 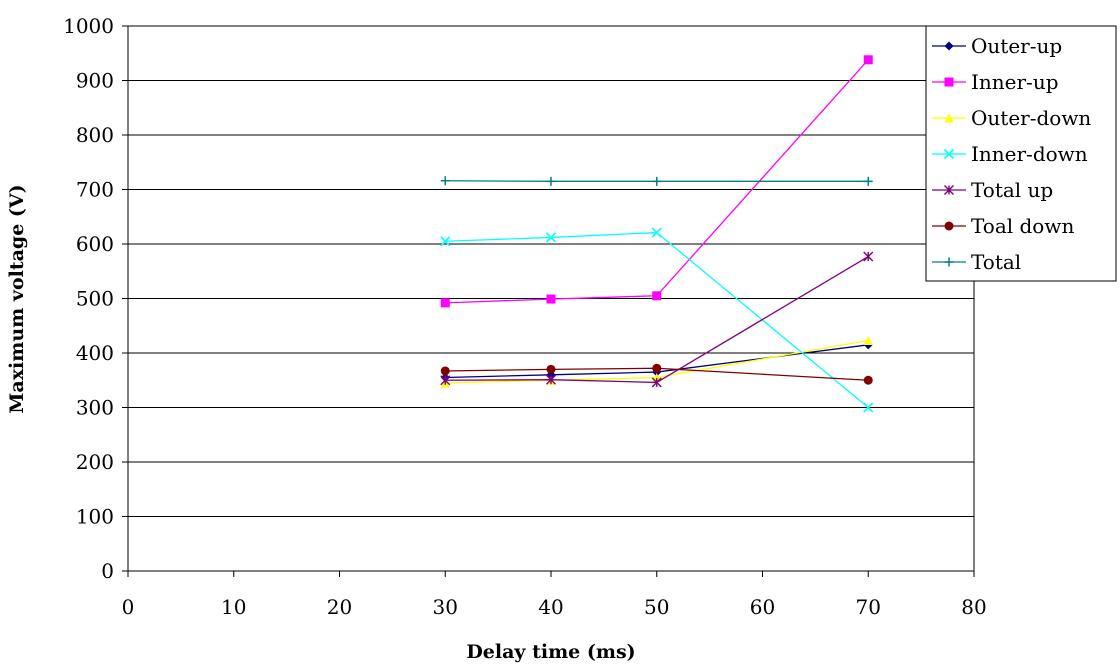 What do you see at coordinates (95, 190) in the screenshot?
I see `y-tick-label: 700` at bounding box center [95, 190].